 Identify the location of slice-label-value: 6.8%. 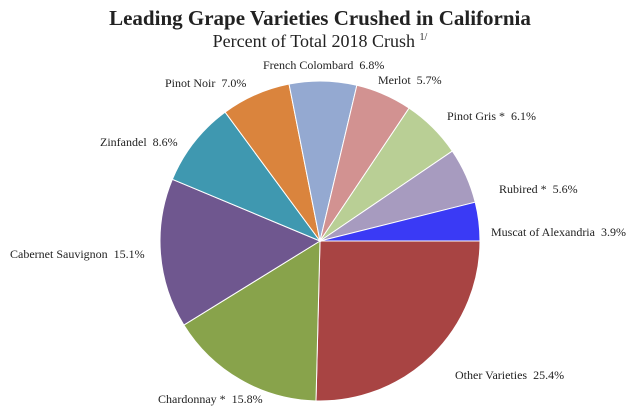
(372, 65).